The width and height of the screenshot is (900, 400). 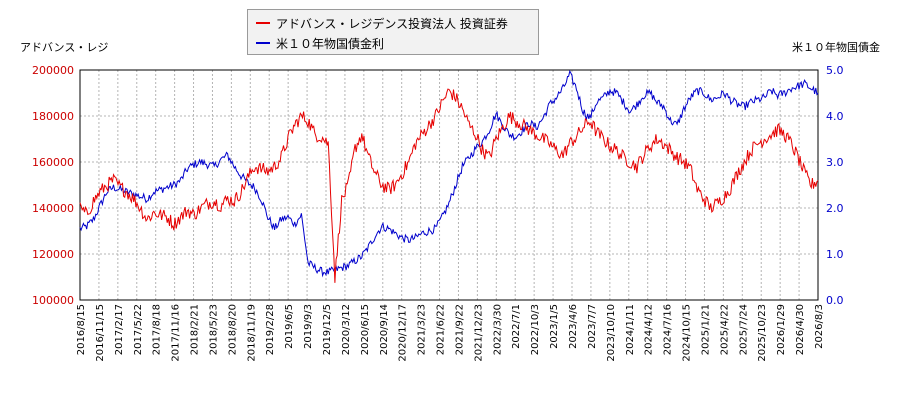 I want to click on x-tick-label: 2021/6/22, so click(x=441, y=329).